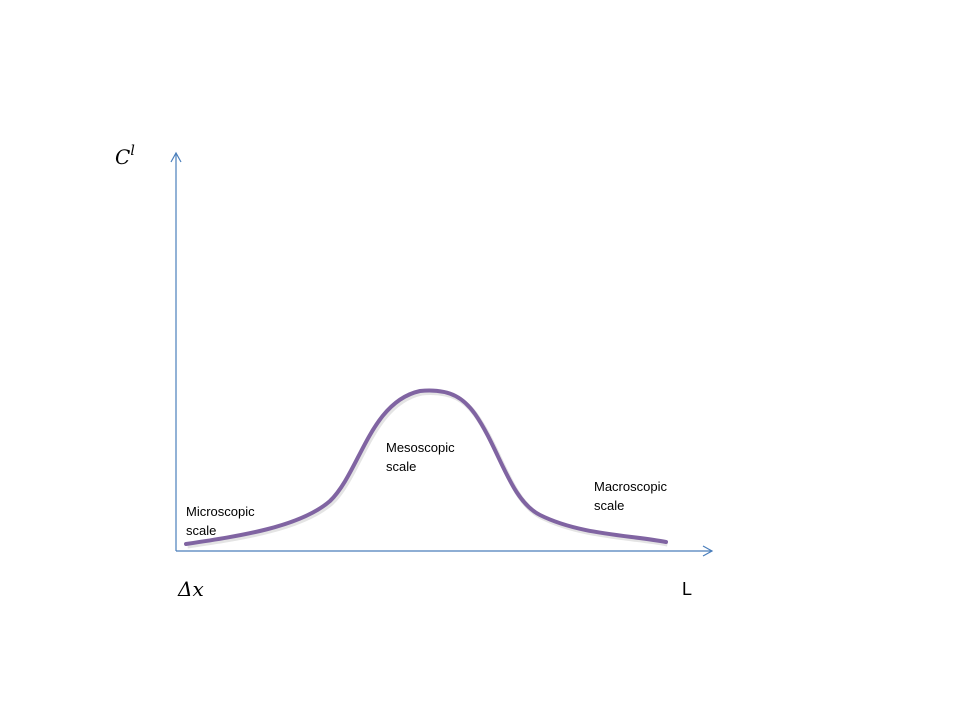  What do you see at coordinates (122, 157) in the screenshot?
I see `y-label-base: C` at bounding box center [122, 157].